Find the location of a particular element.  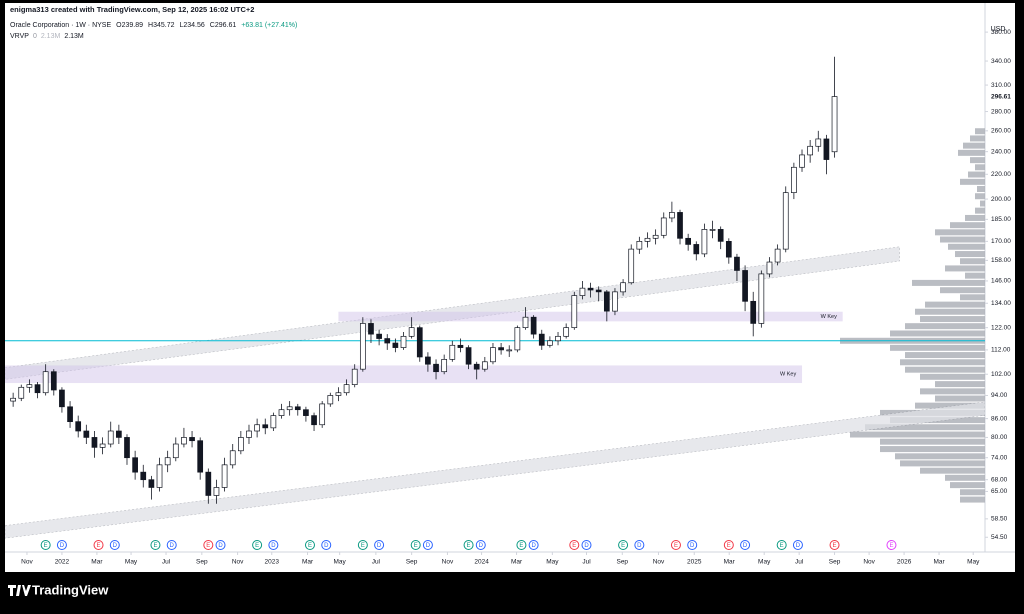

y-tick-label: 146.00 is located at coordinates (1001, 281).